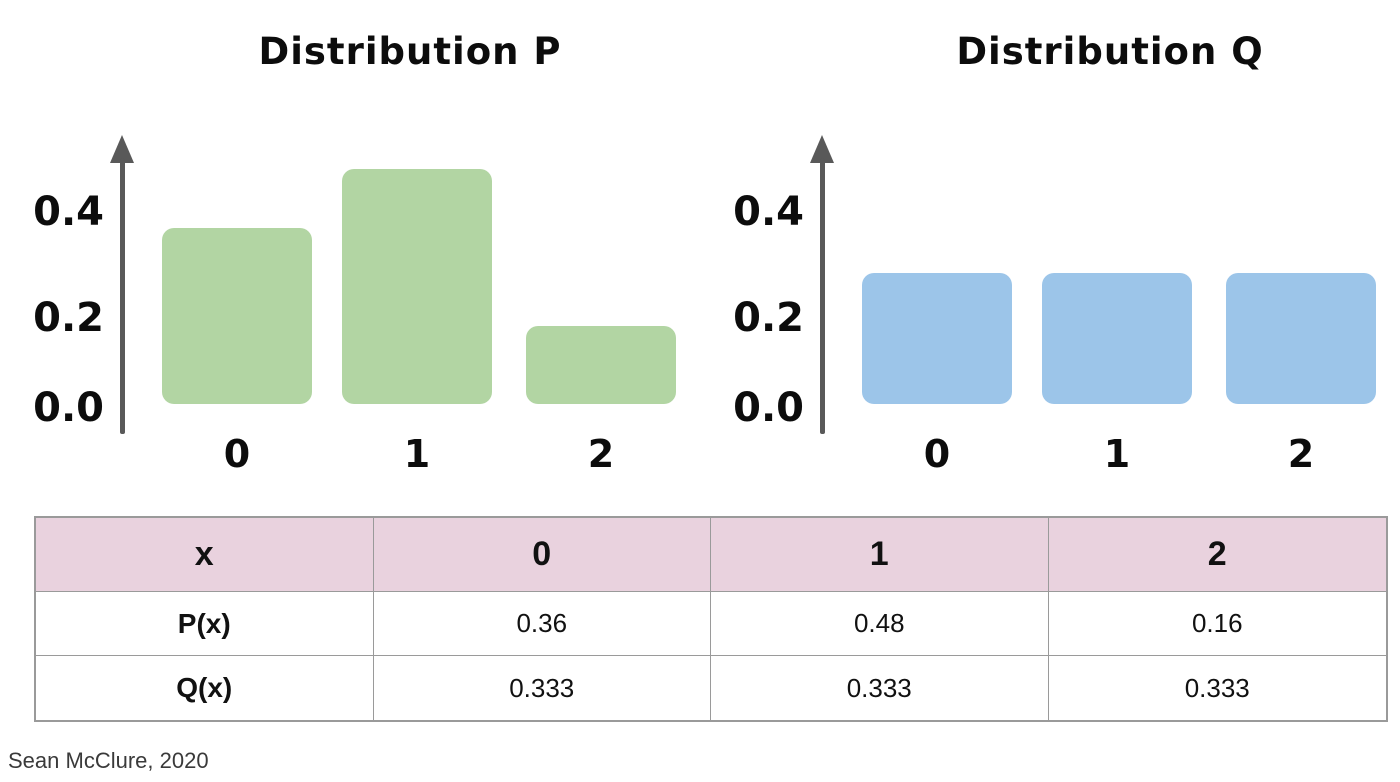 The width and height of the screenshot is (1400, 782). Describe the element at coordinates (880, 688) in the screenshot. I see `cell-qx-1: 0.333` at that location.